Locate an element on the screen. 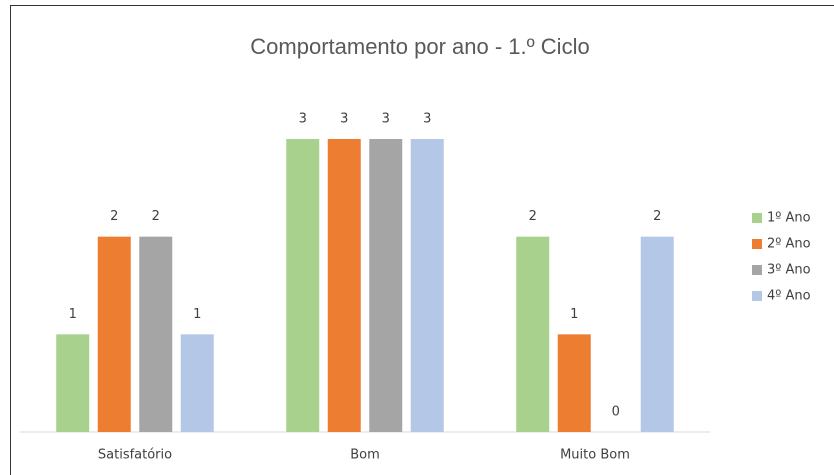 Image resolution: width=834 pixels, height=475 pixels. x-tick-label: Satisfatório is located at coordinates (135, 455).